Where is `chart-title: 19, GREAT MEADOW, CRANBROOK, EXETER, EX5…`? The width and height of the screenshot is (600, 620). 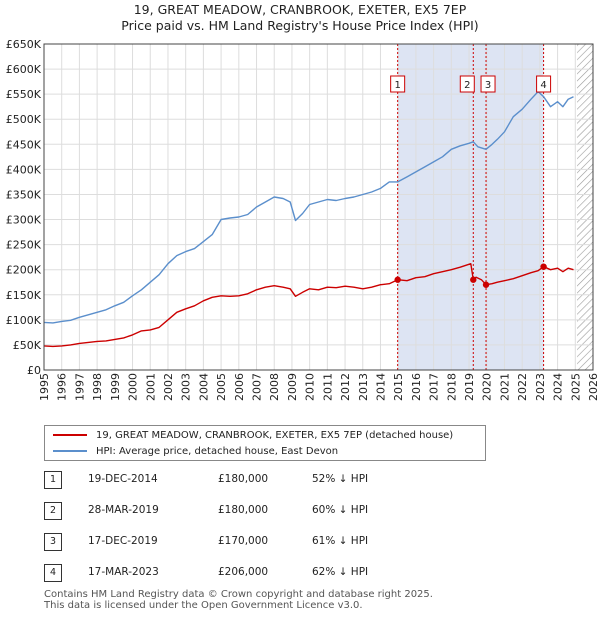
chart-title: 19, GREAT MEADOW, CRANBROOK, EXETER, EX5… is located at coordinates (300, 18).